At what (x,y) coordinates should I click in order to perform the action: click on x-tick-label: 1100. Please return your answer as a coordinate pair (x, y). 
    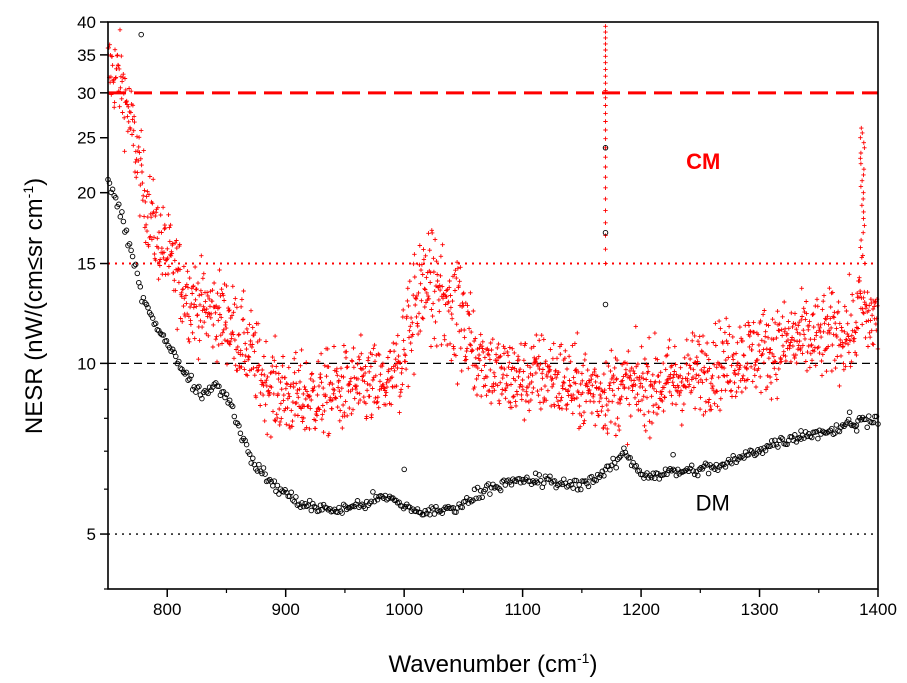
    Looking at the image, I should click on (522, 609).